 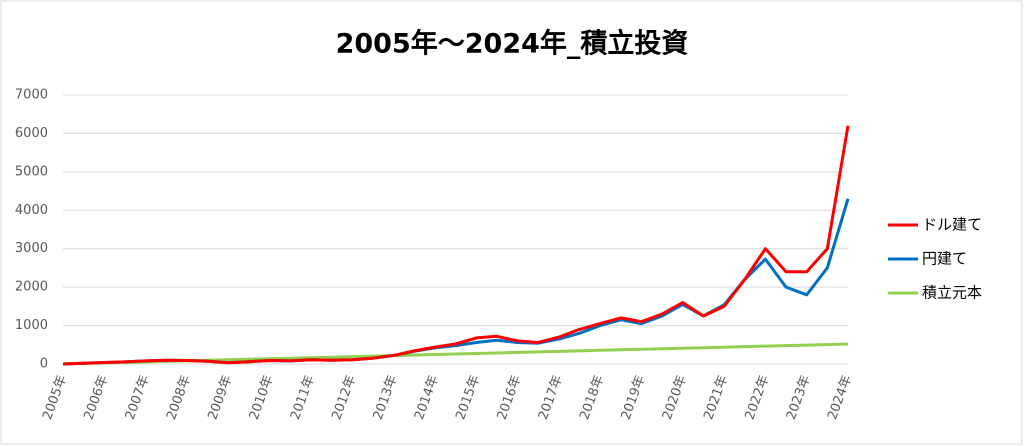 What do you see at coordinates (31, 171) in the screenshot?
I see `y-tick-label: 5000` at bounding box center [31, 171].